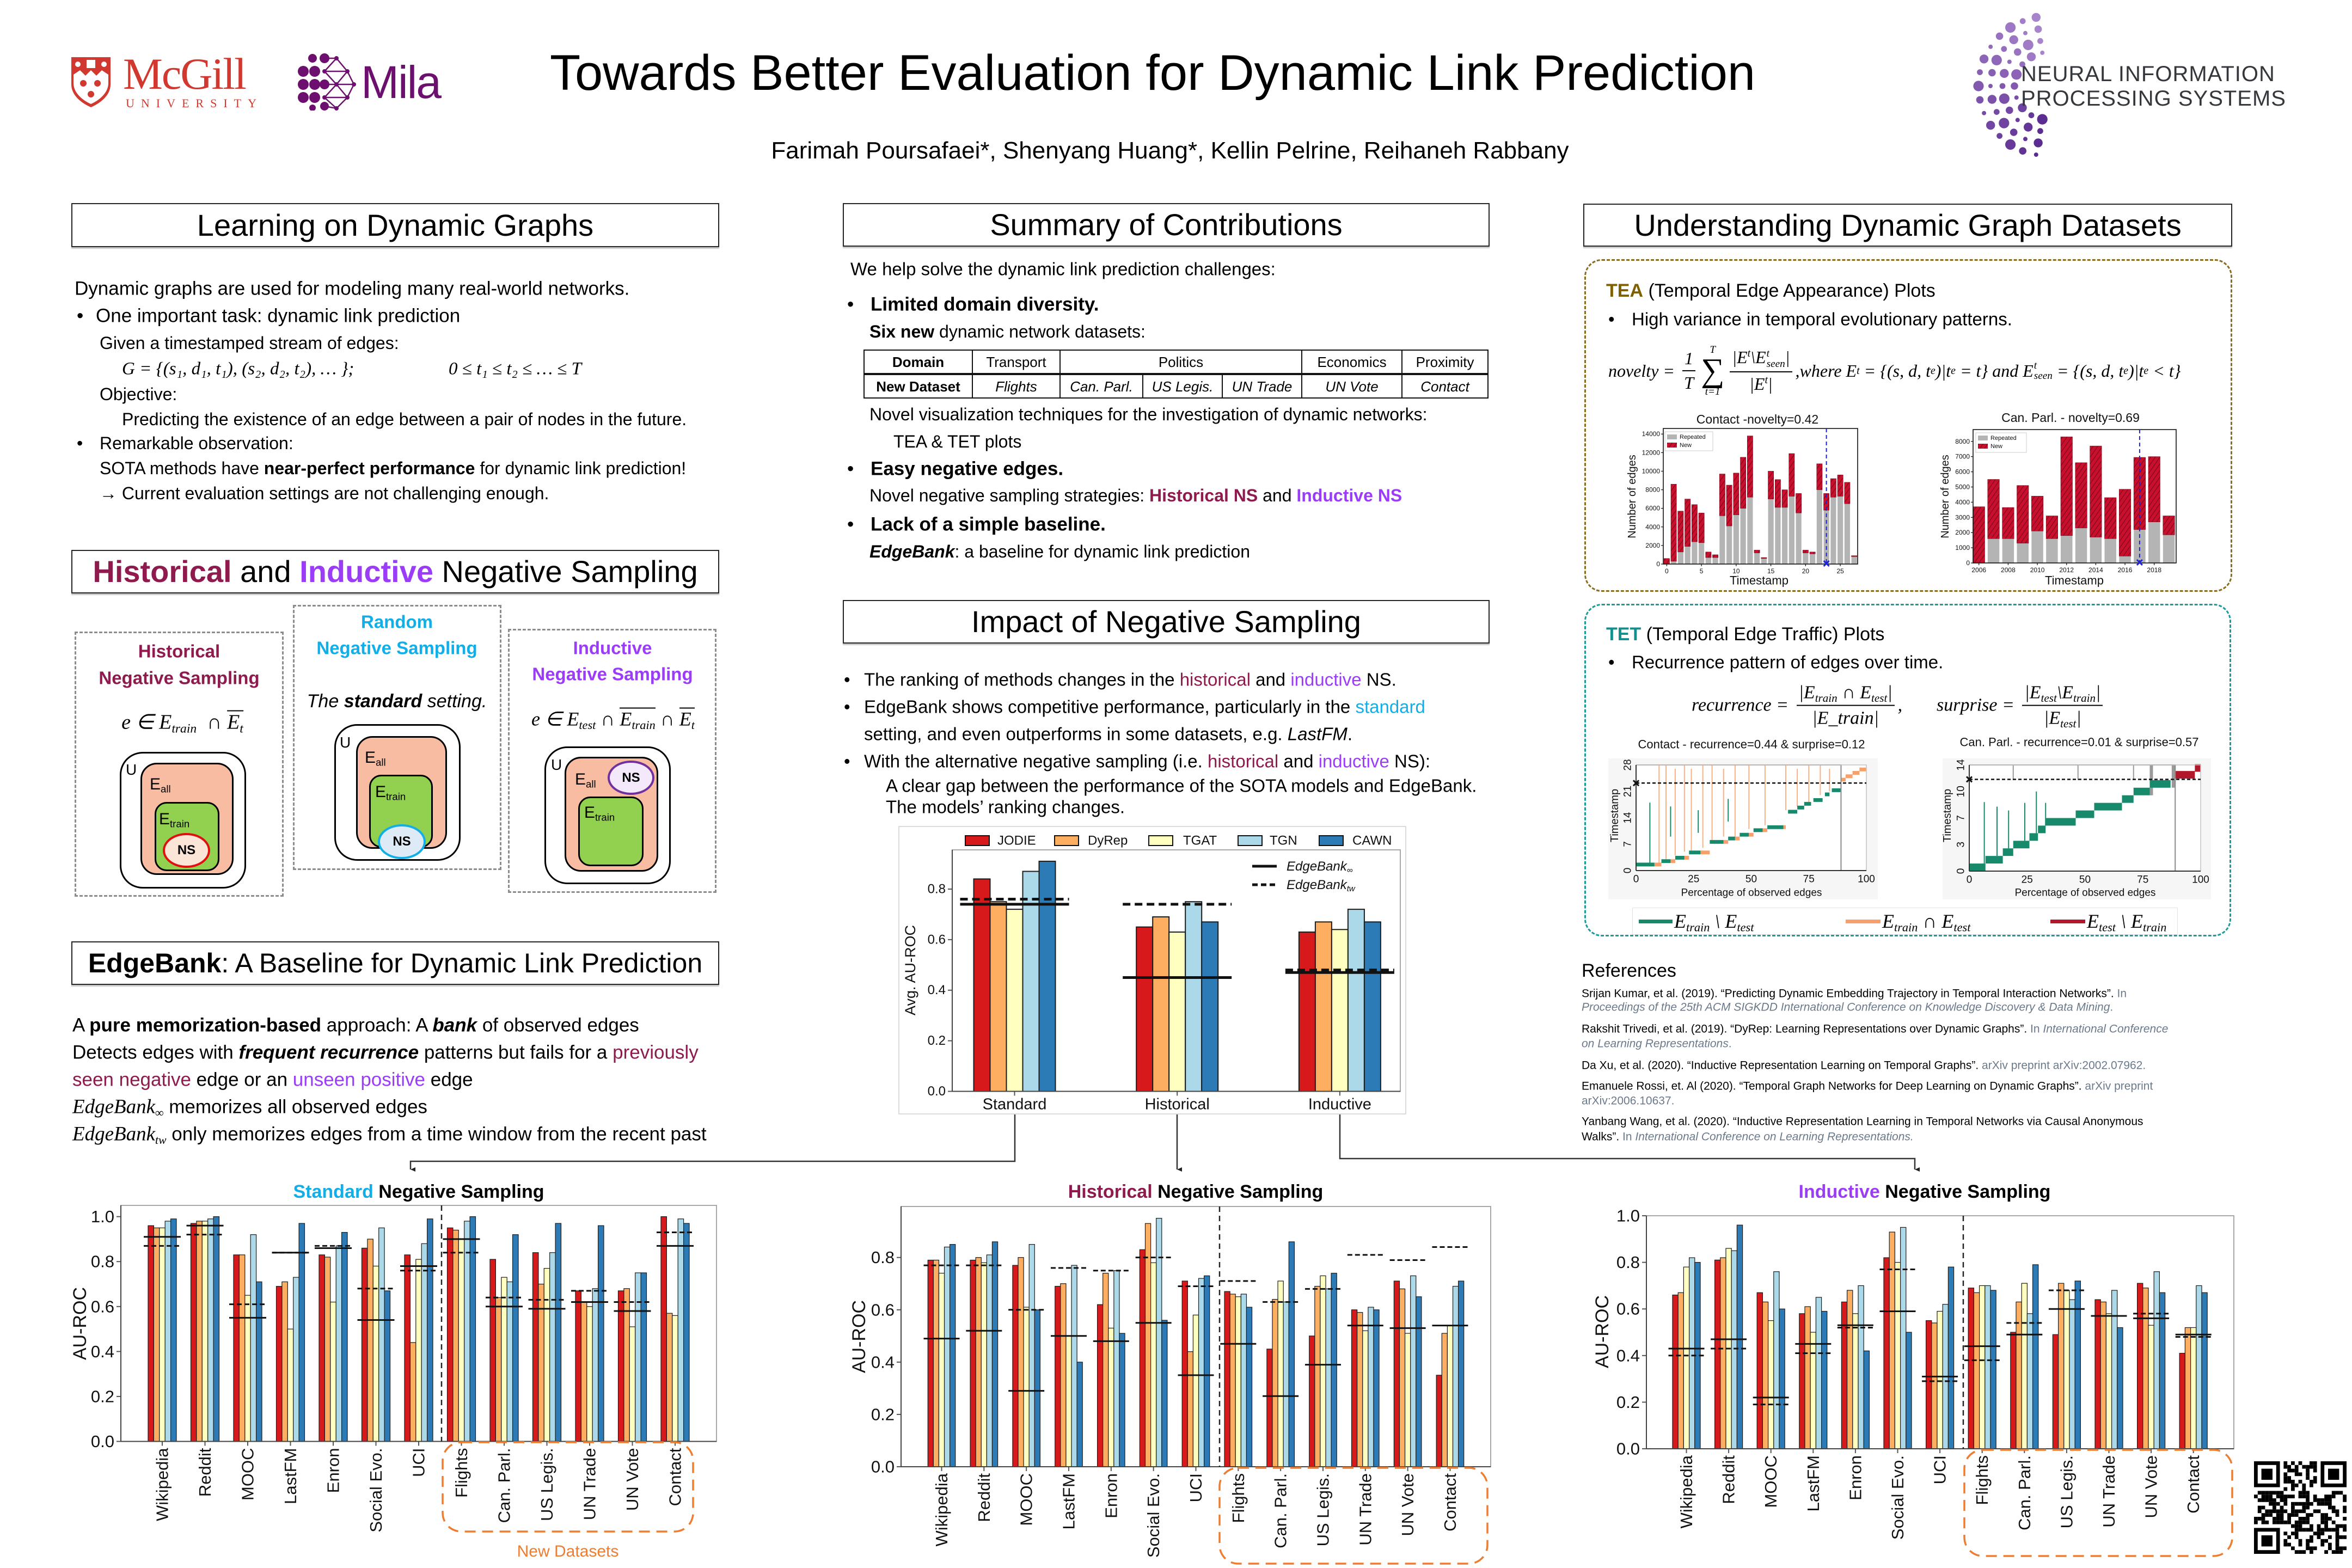 The height and width of the screenshot is (1568, 2352). I want to click on x-tick-label: 20, so click(1806, 571).